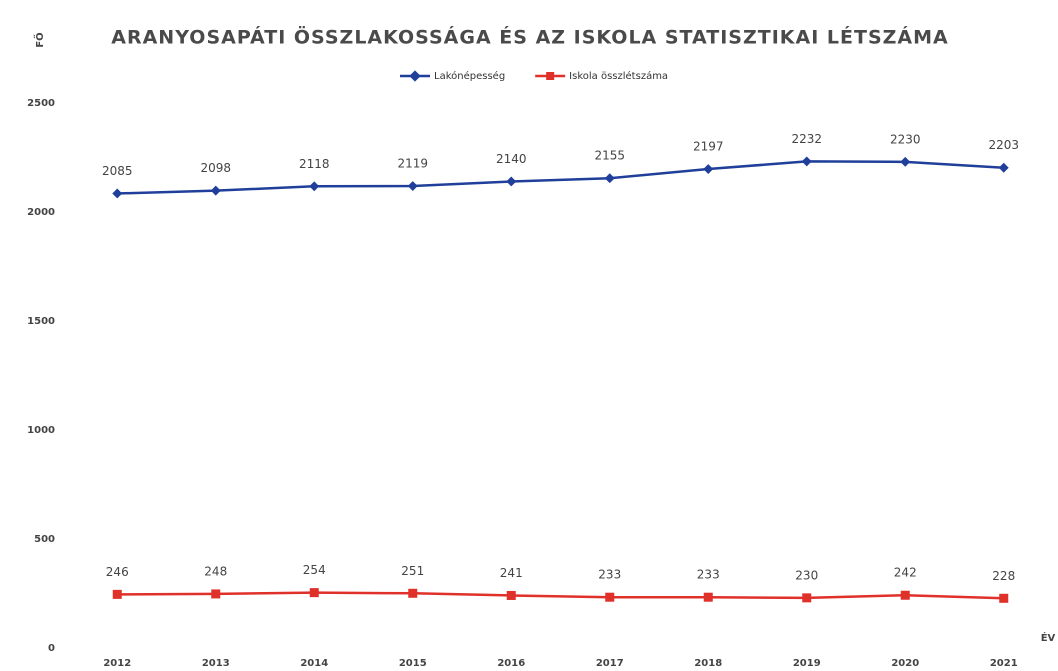 Image resolution: width=1058 pixels, height=671 pixels. What do you see at coordinates (413, 663) in the screenshot?
I see `x-tick-label: 2015` at bounding box center [413, 663].